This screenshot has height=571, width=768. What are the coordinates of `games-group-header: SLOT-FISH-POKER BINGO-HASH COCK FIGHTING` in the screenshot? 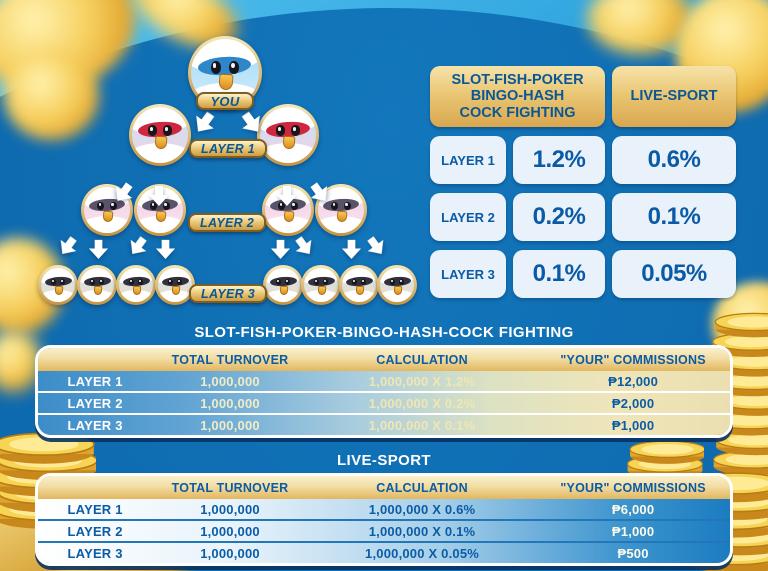 It's located at (517, 96).